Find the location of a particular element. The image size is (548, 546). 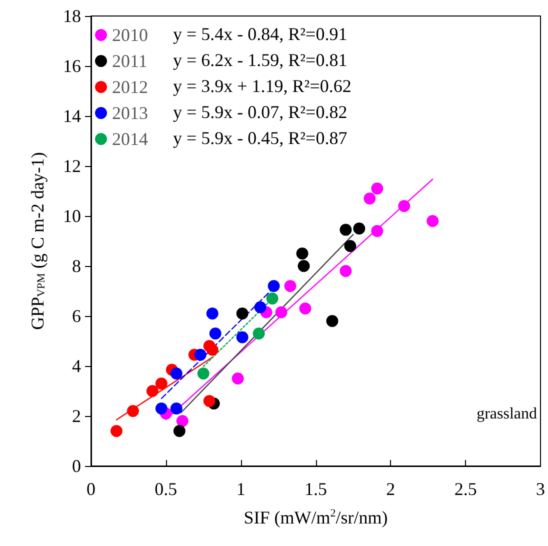

y-tick-label: 10 is located at coordinates (72, 216).